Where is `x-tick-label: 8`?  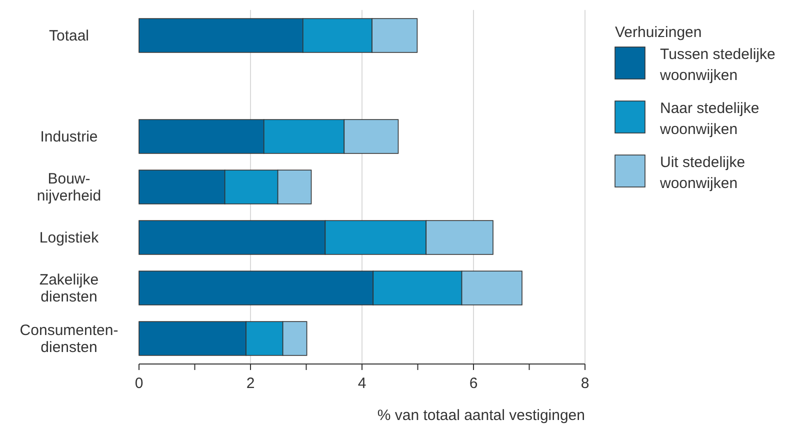 x-tick-label: 8 is located at coordinates (585, 383).